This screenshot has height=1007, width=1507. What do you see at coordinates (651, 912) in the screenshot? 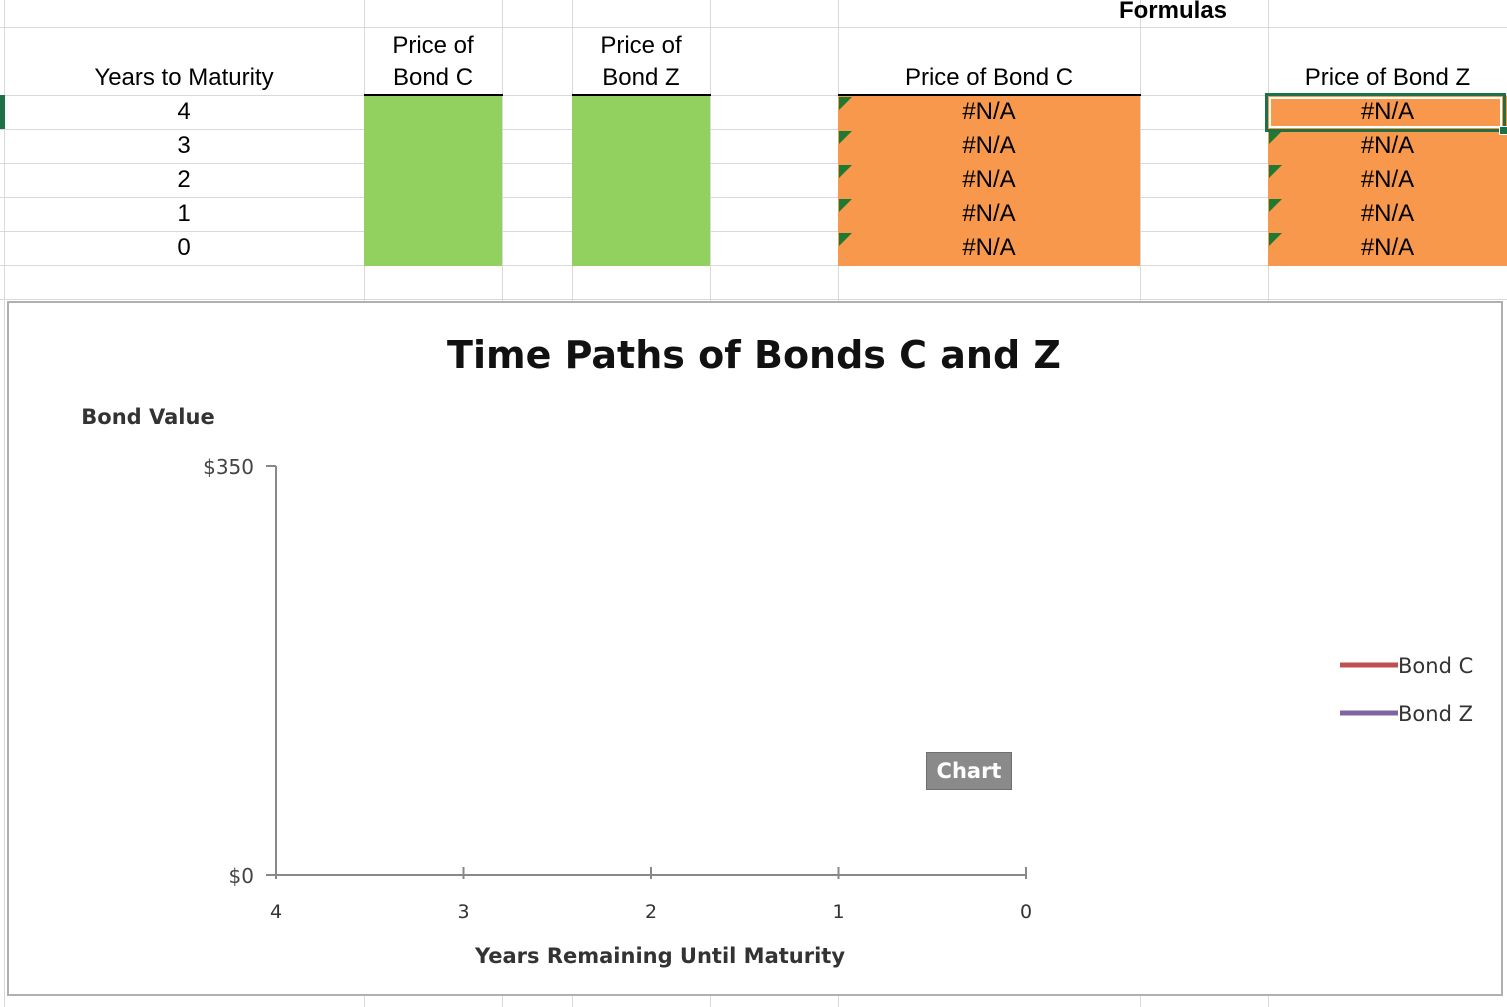
I see `x-tick-label: 2` at bounding box center [651, 912].